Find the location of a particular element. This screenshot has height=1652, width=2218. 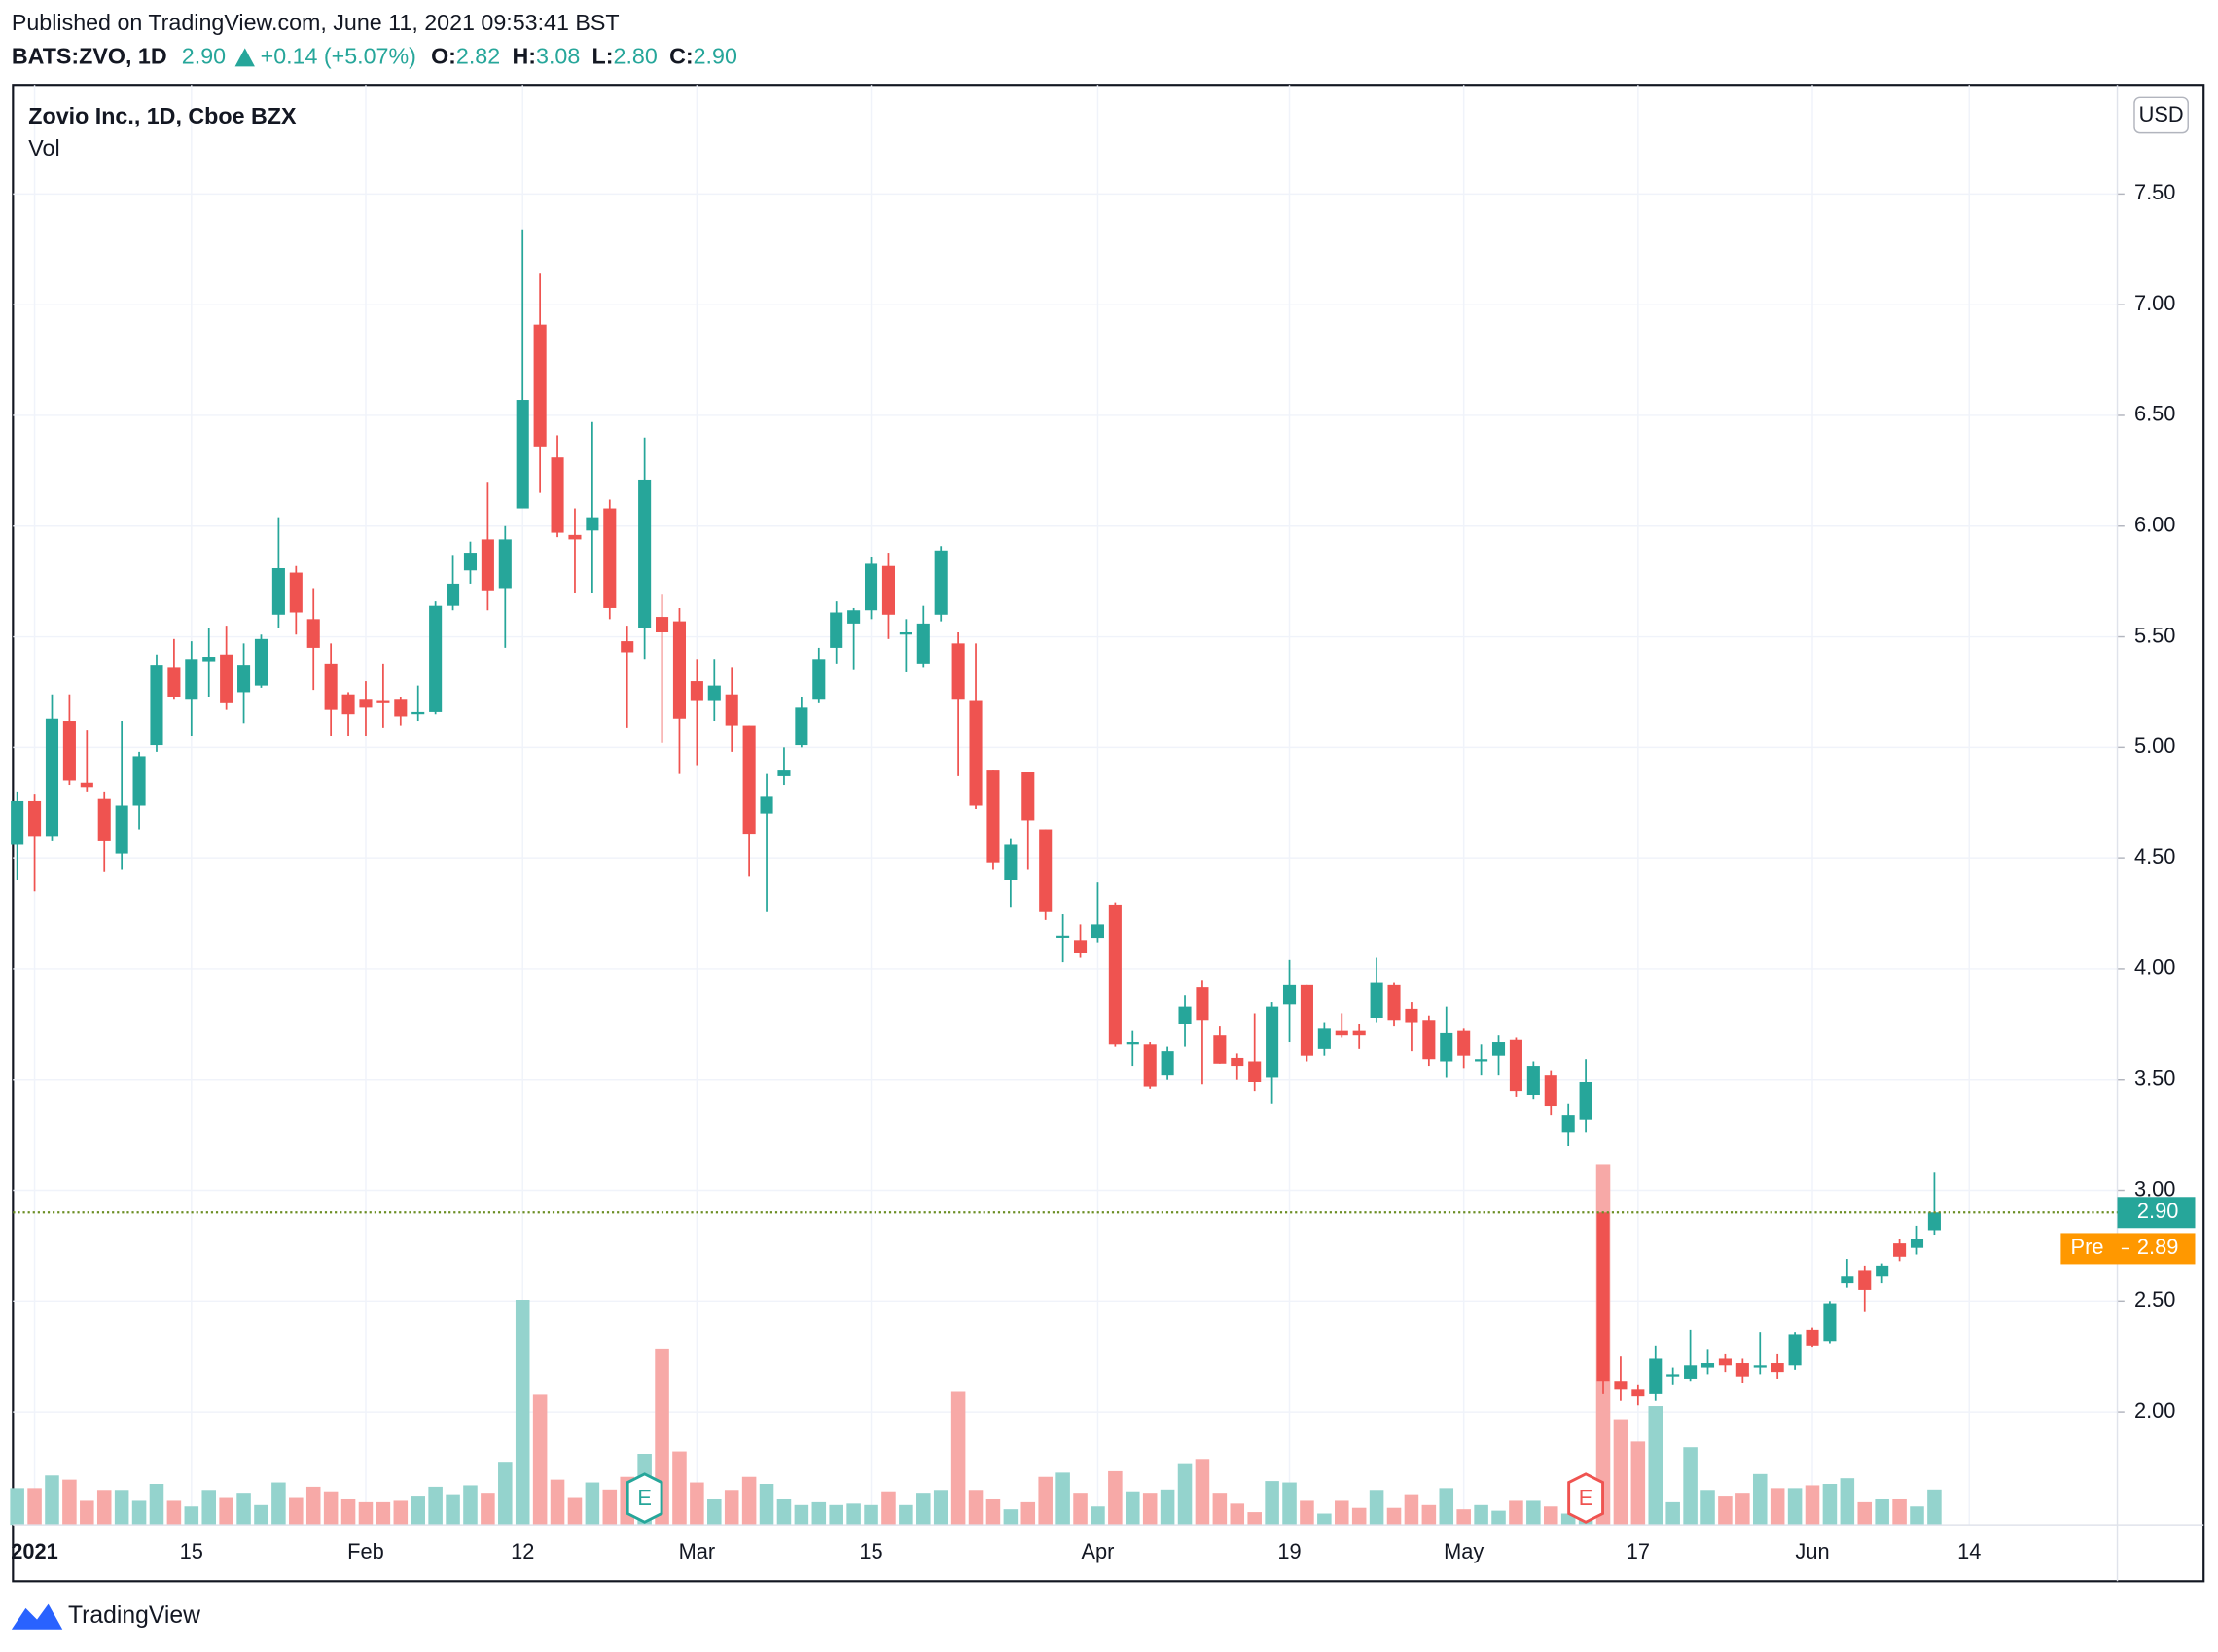

x-tick-label: May is located at coordinates (1464, 1551).